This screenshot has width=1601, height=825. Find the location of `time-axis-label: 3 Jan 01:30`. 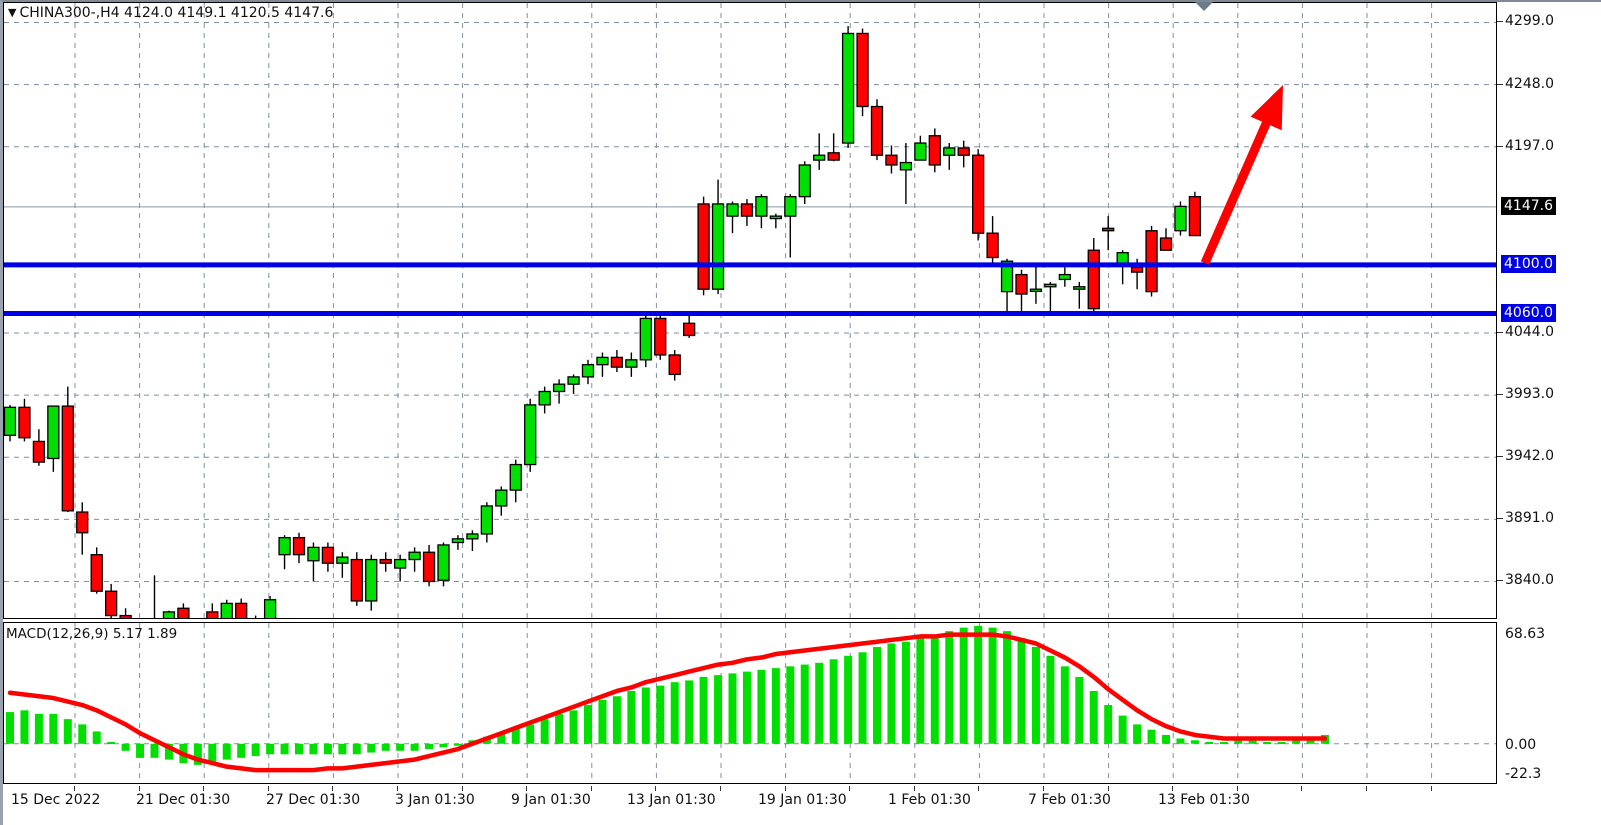

time-axis-label: 3 Jan 01:30 is located at coordinates (435, 800).